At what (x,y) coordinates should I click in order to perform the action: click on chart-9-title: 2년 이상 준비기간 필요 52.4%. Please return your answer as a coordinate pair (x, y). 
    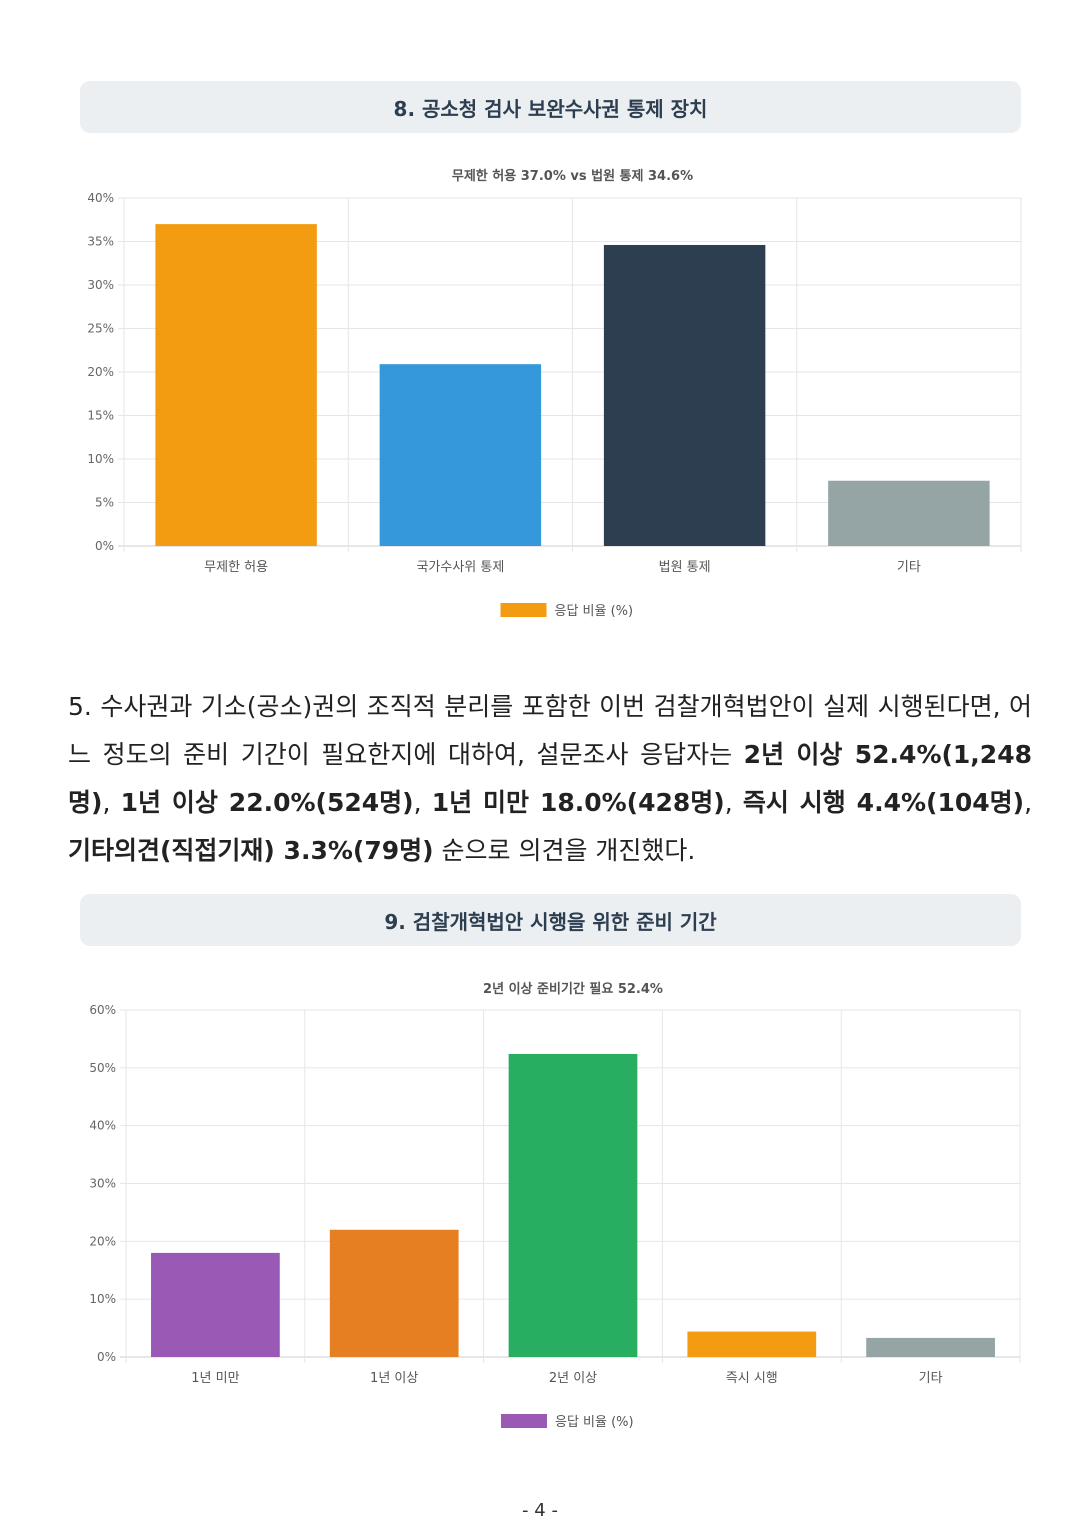
    Looking at the image, I should click on (573, 989).